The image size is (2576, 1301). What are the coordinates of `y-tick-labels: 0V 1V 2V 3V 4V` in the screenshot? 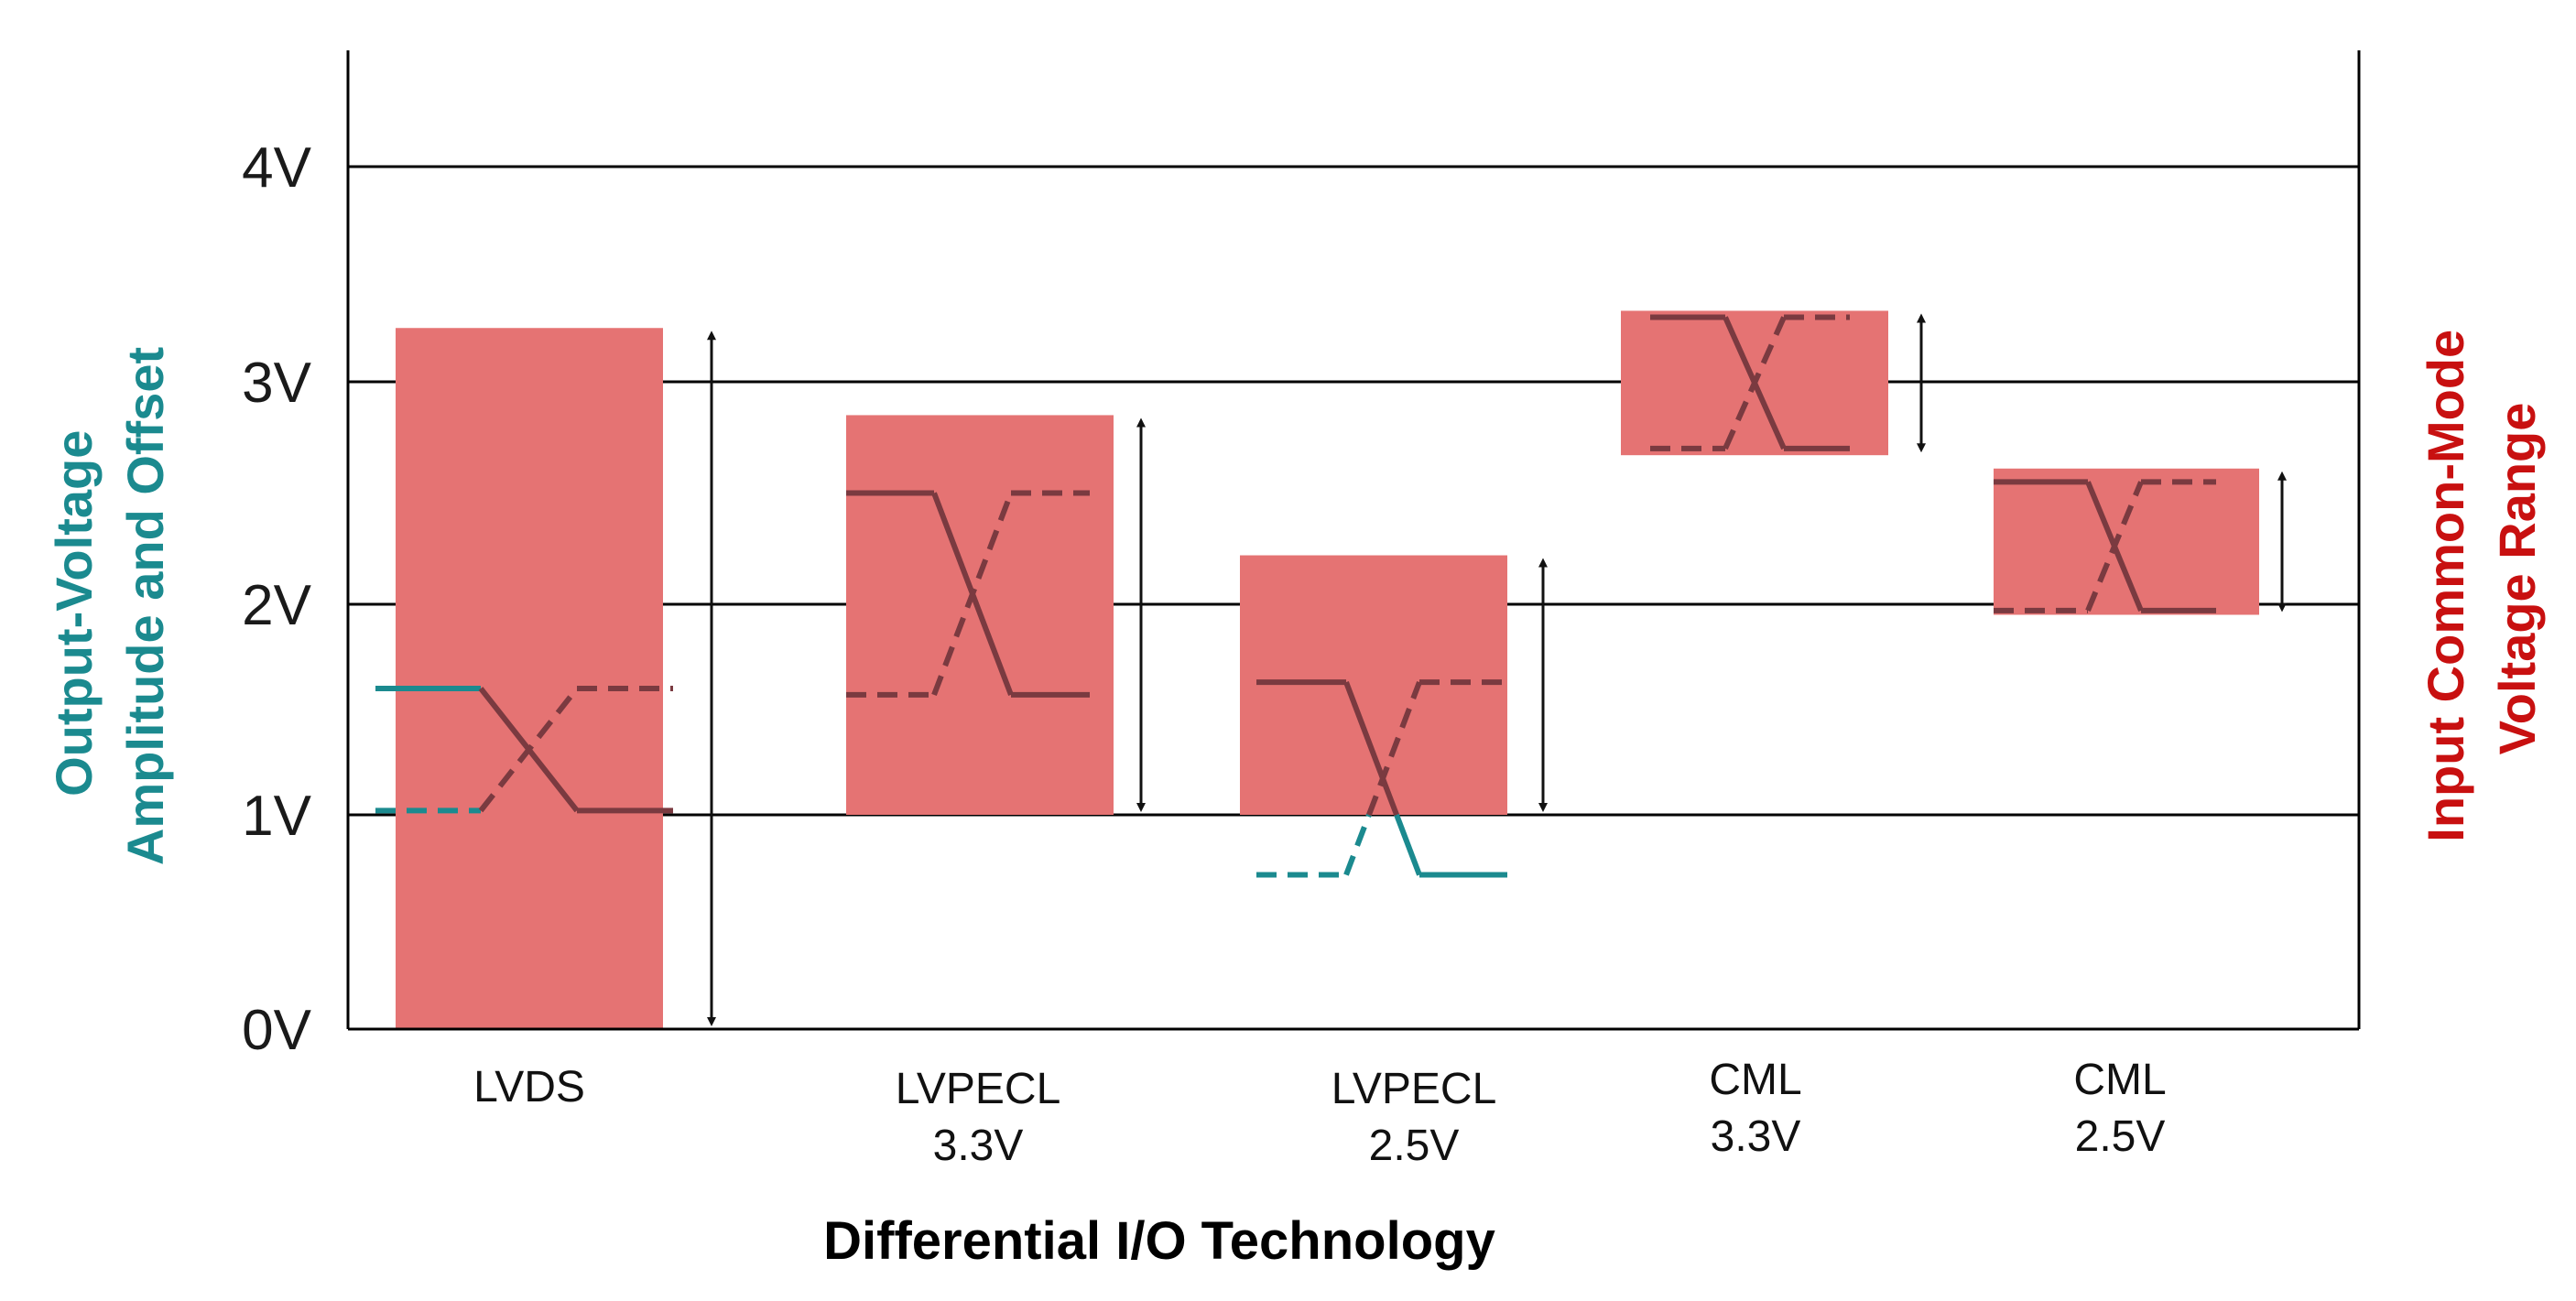 It's located at (276, 599).